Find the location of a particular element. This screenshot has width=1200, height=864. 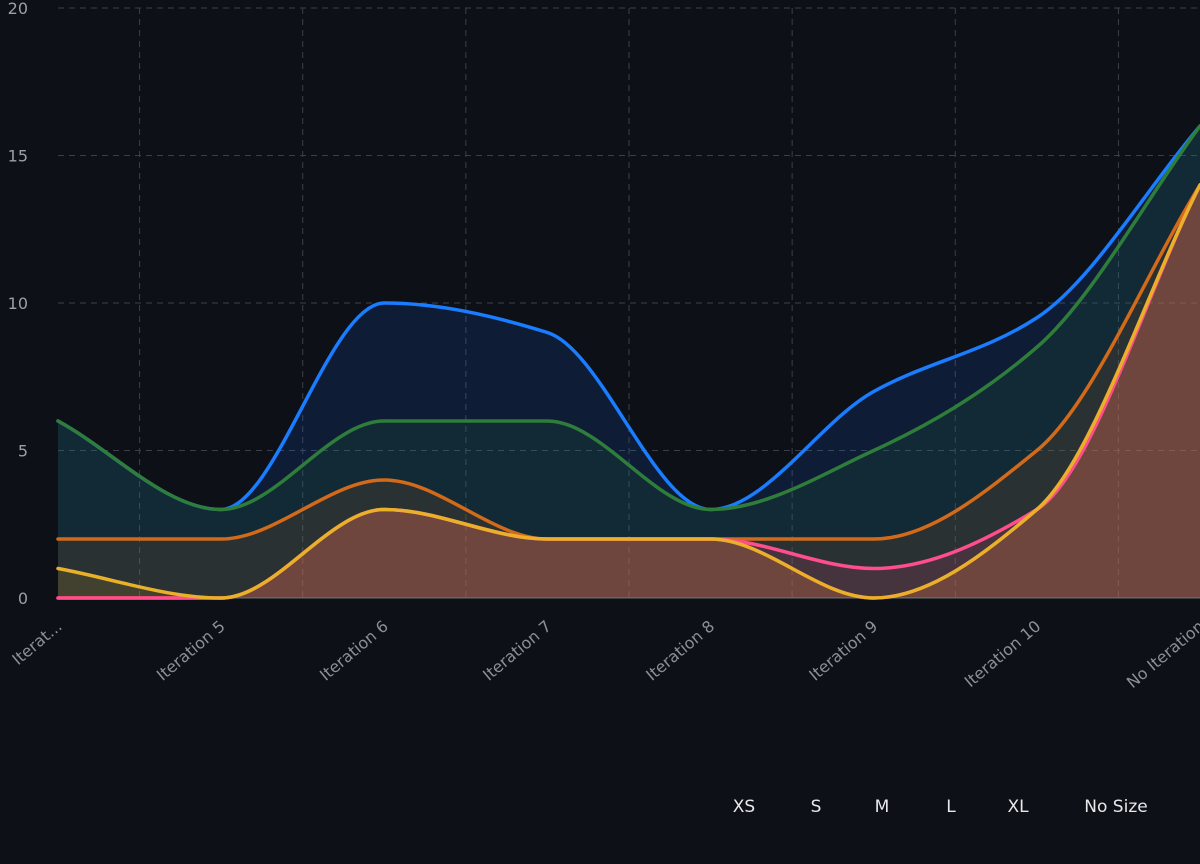

legend-item-no-size: No Size is located at coordinates (1115, 807).